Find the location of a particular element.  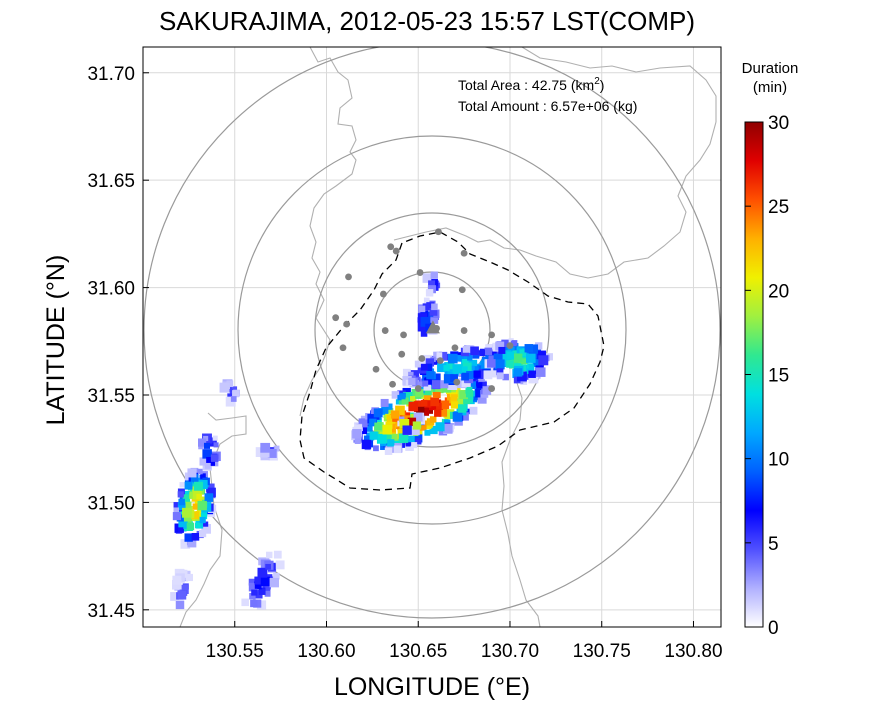

colorbar-tick-label: 25 is located at coordinates (778, 207).